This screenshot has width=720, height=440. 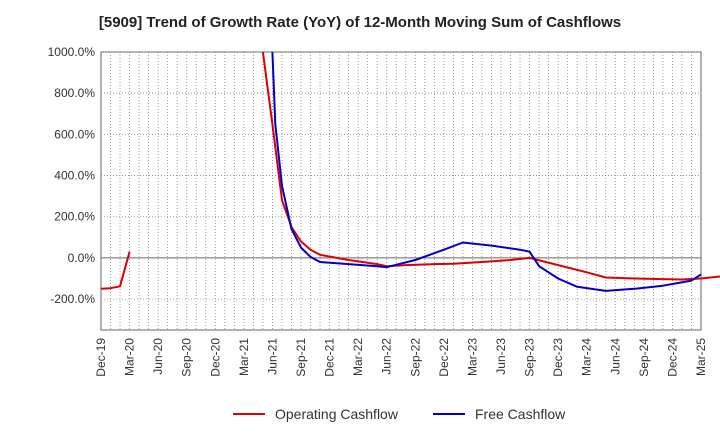 What do you see at coordinates (330, 357) in the screenshot?
I see `x-tick-label: Dec-21` at bounding box center [330, 357].